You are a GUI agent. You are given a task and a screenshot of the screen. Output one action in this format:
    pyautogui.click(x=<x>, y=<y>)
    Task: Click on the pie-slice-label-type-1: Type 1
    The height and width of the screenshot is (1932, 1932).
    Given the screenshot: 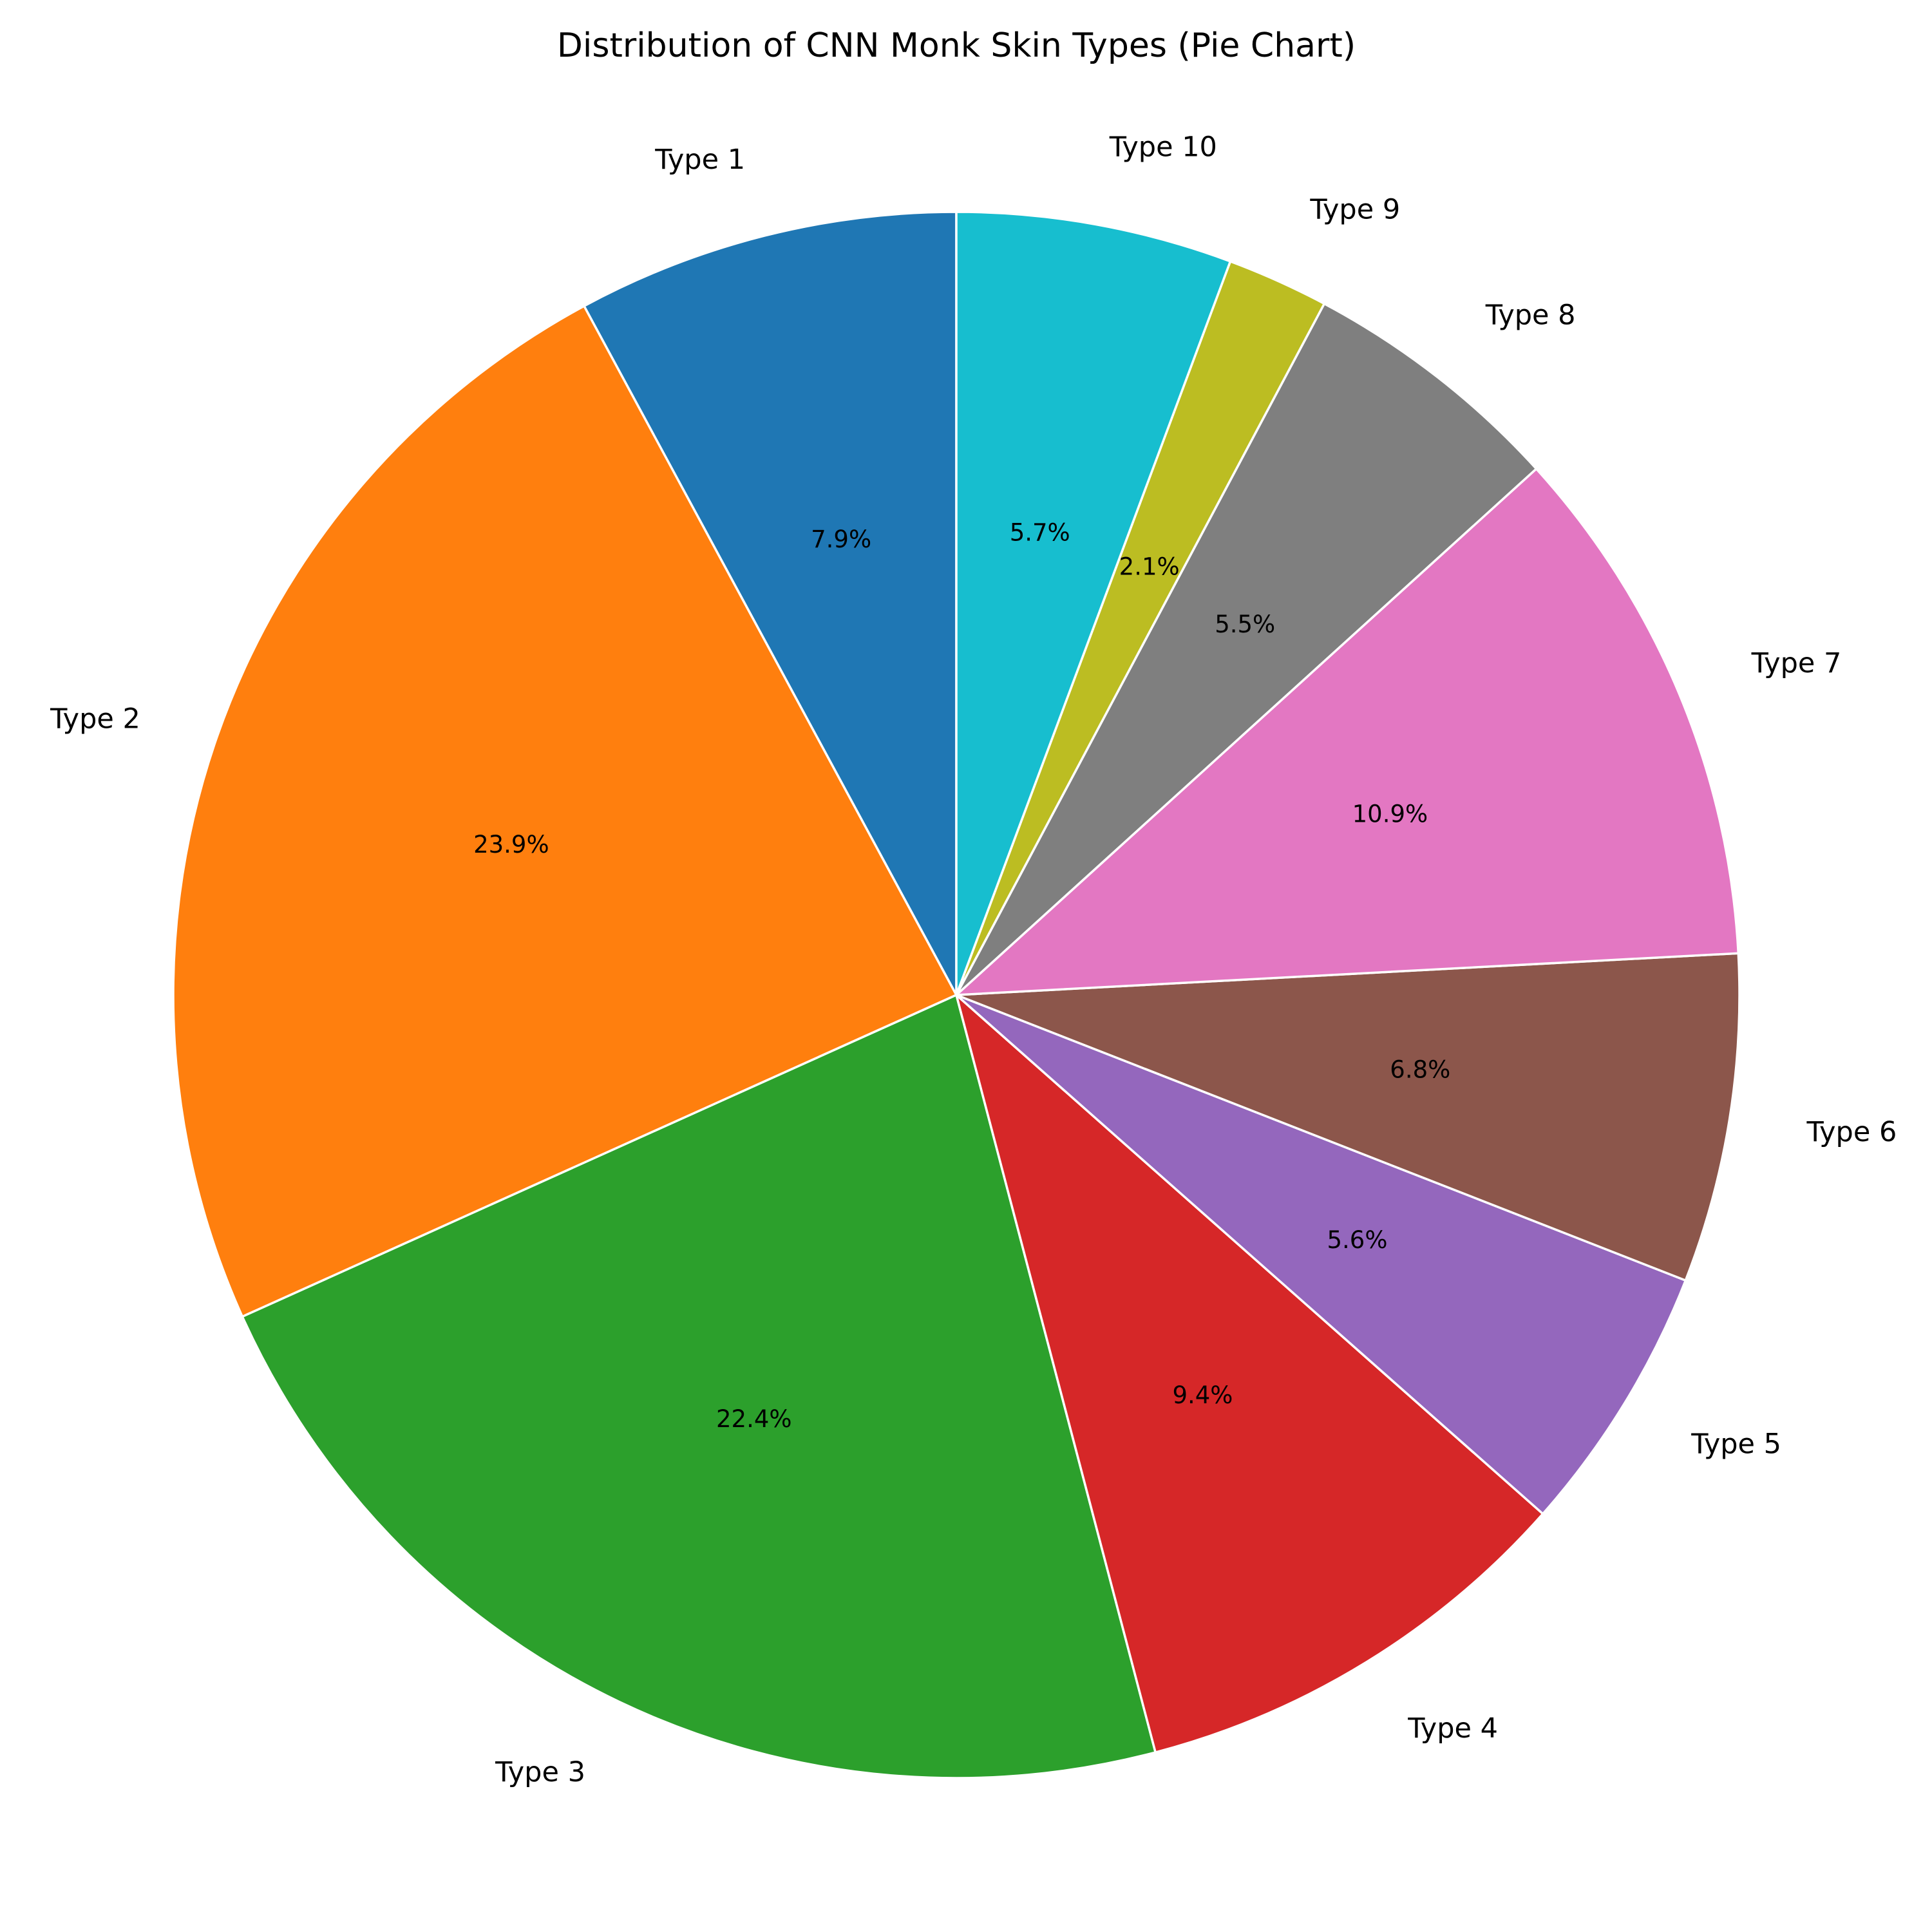 What is the action you would take?
    pyautogui.click(x=699, y=160)
    